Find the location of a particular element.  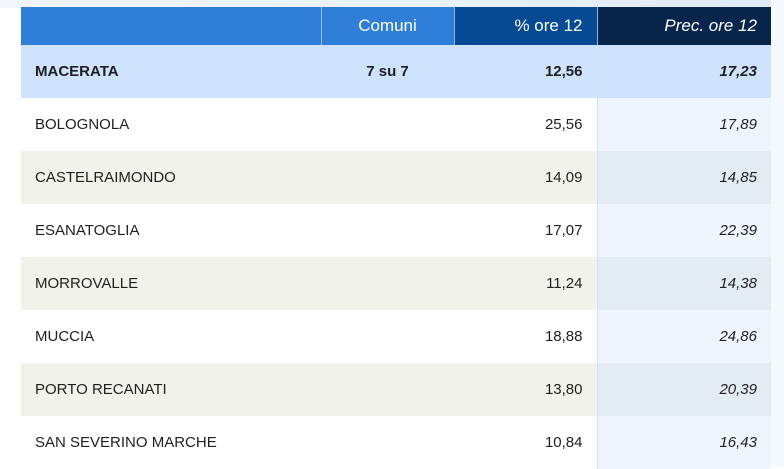

row-name: MUCCIA is located at coordinates (171, 336).